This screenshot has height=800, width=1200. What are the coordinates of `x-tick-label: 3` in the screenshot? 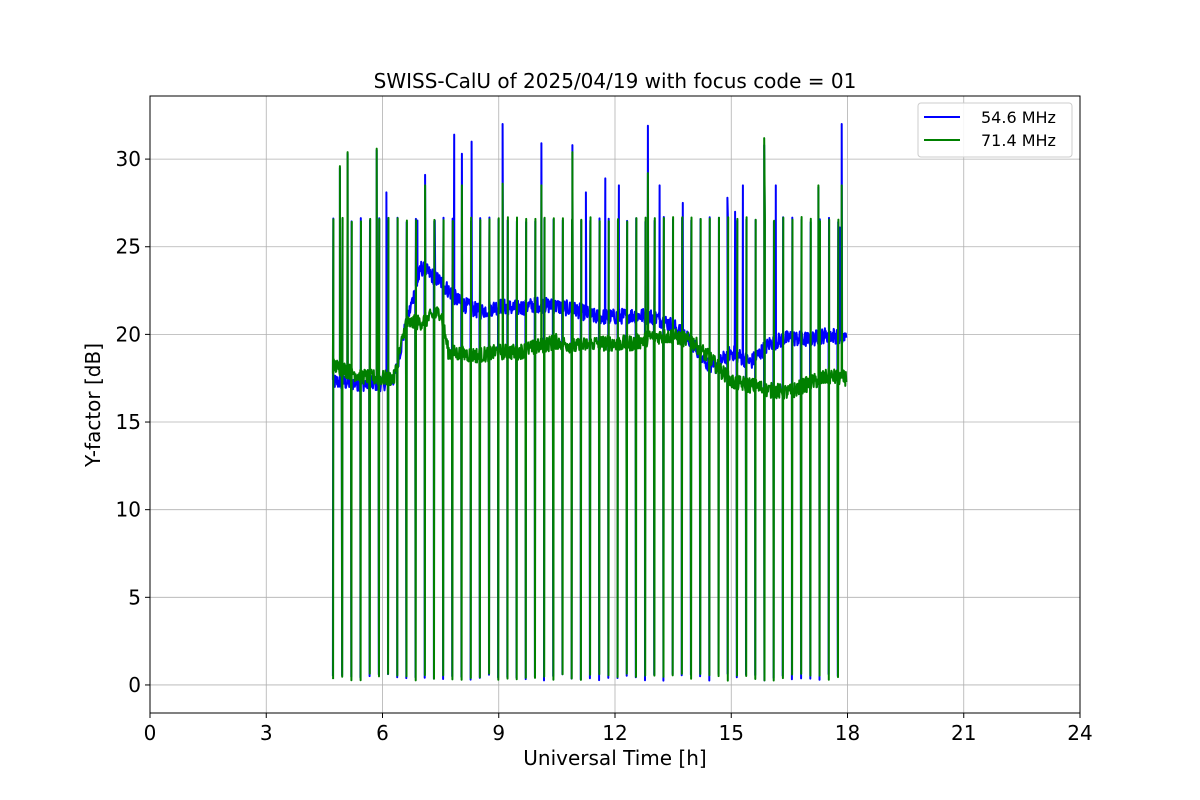 It's located at (266, 733).